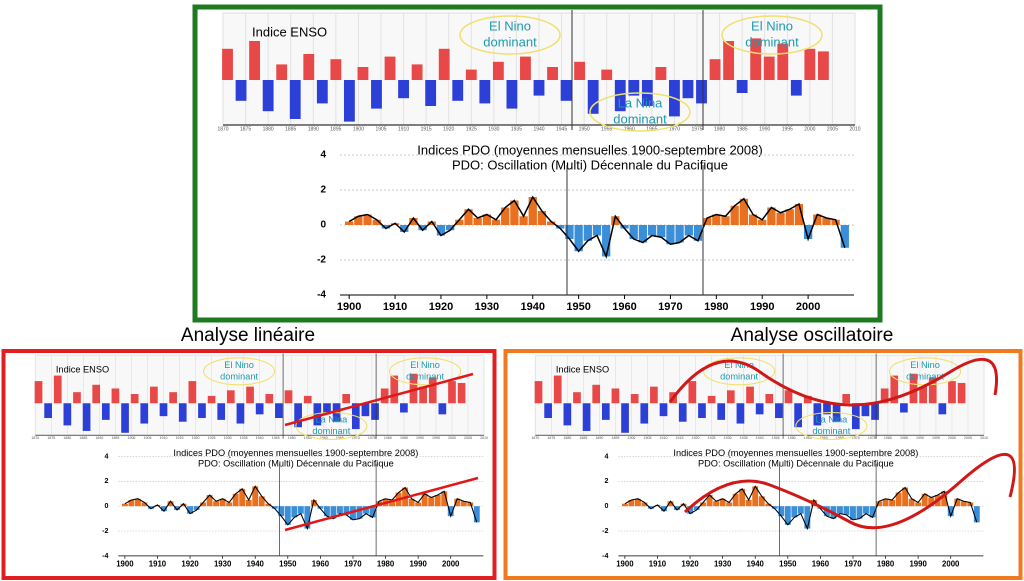 This screenshot has height=581, width=1024. I want to click on annotation: dominant, so click(739, 376).